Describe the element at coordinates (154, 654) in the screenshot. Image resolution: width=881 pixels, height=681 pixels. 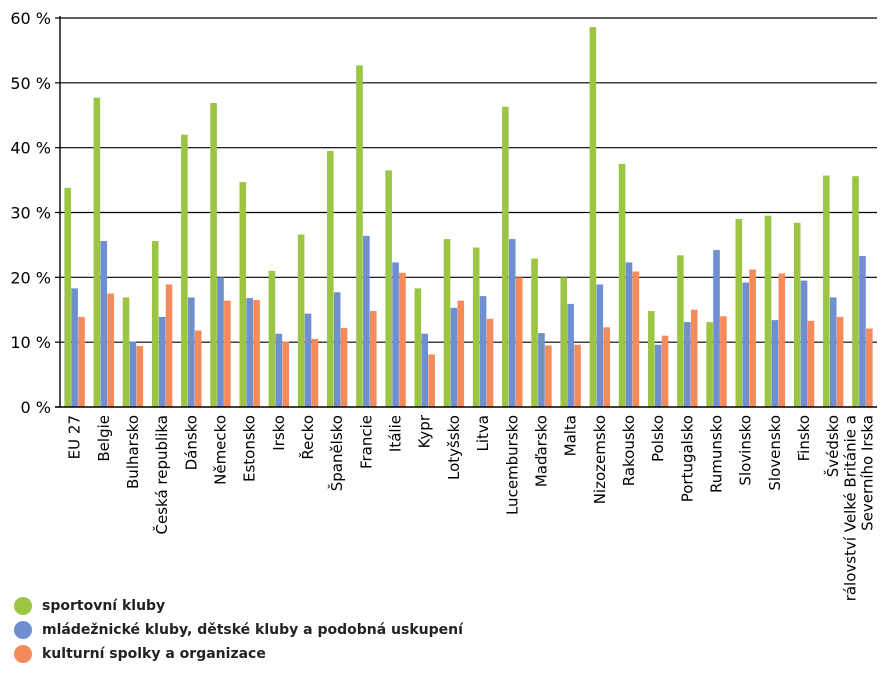
I see `legend-label: kulturní spolky a organizace` at that location.